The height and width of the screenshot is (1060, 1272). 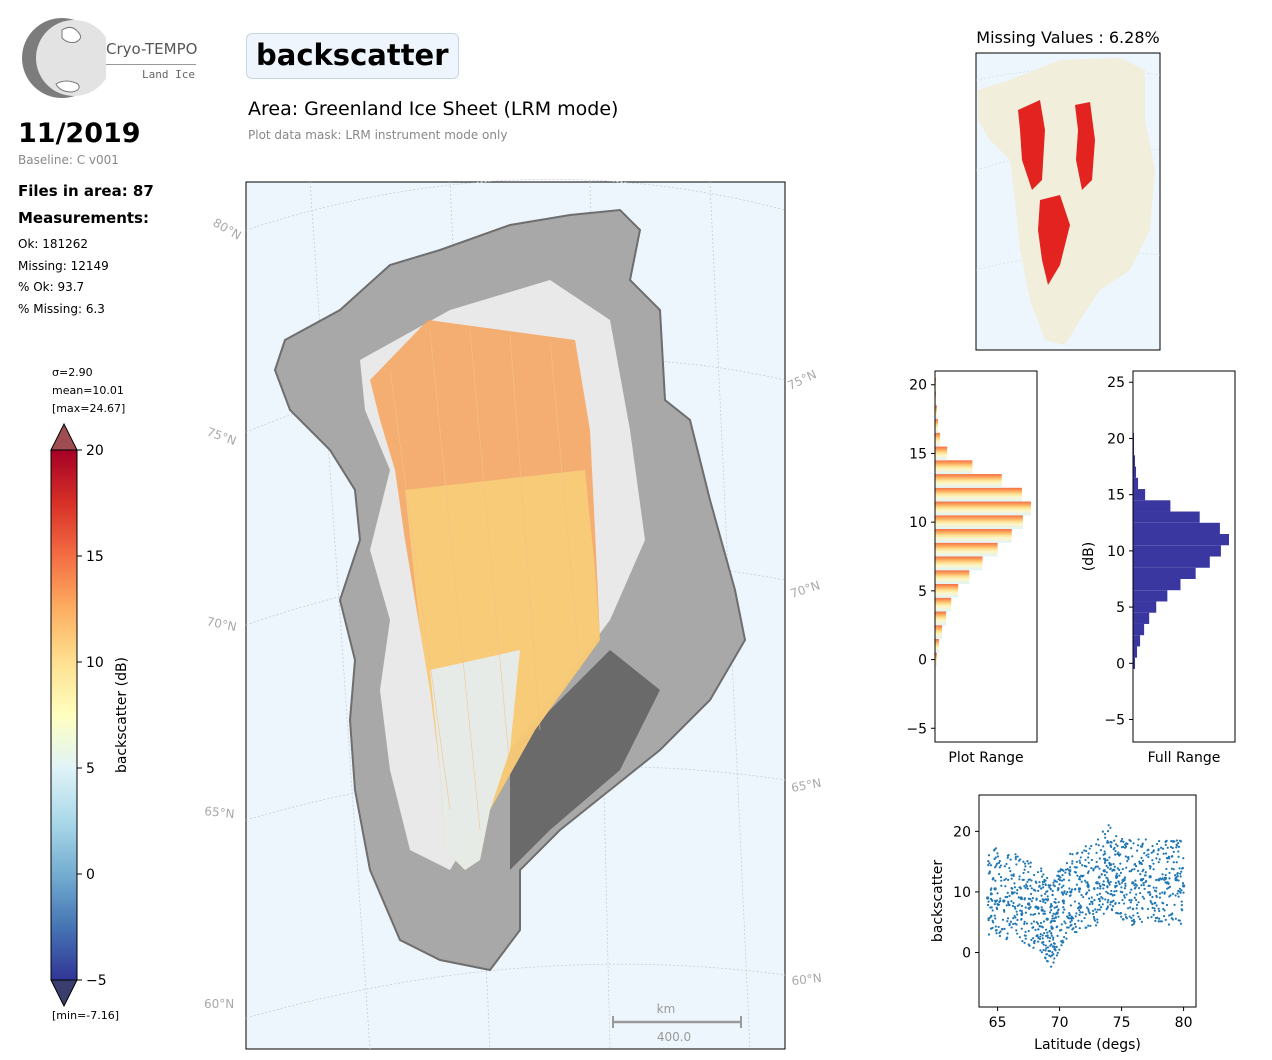 I want to click on logo-subtitle: Land Ice, so click(x=168, y=74).